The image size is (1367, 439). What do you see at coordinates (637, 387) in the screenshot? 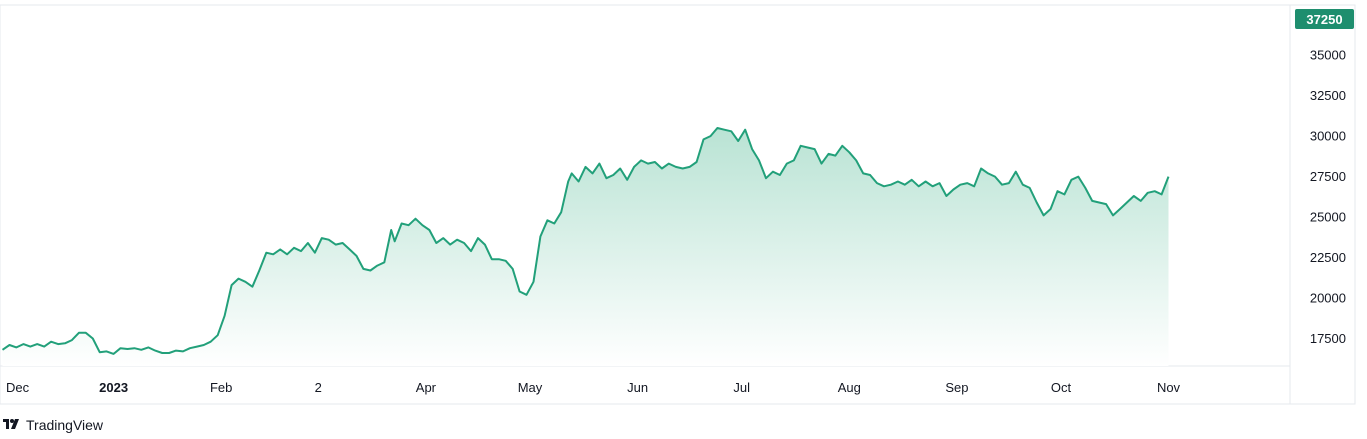
I see `x-tick-label: Jun` at bounding box center [637, 387].